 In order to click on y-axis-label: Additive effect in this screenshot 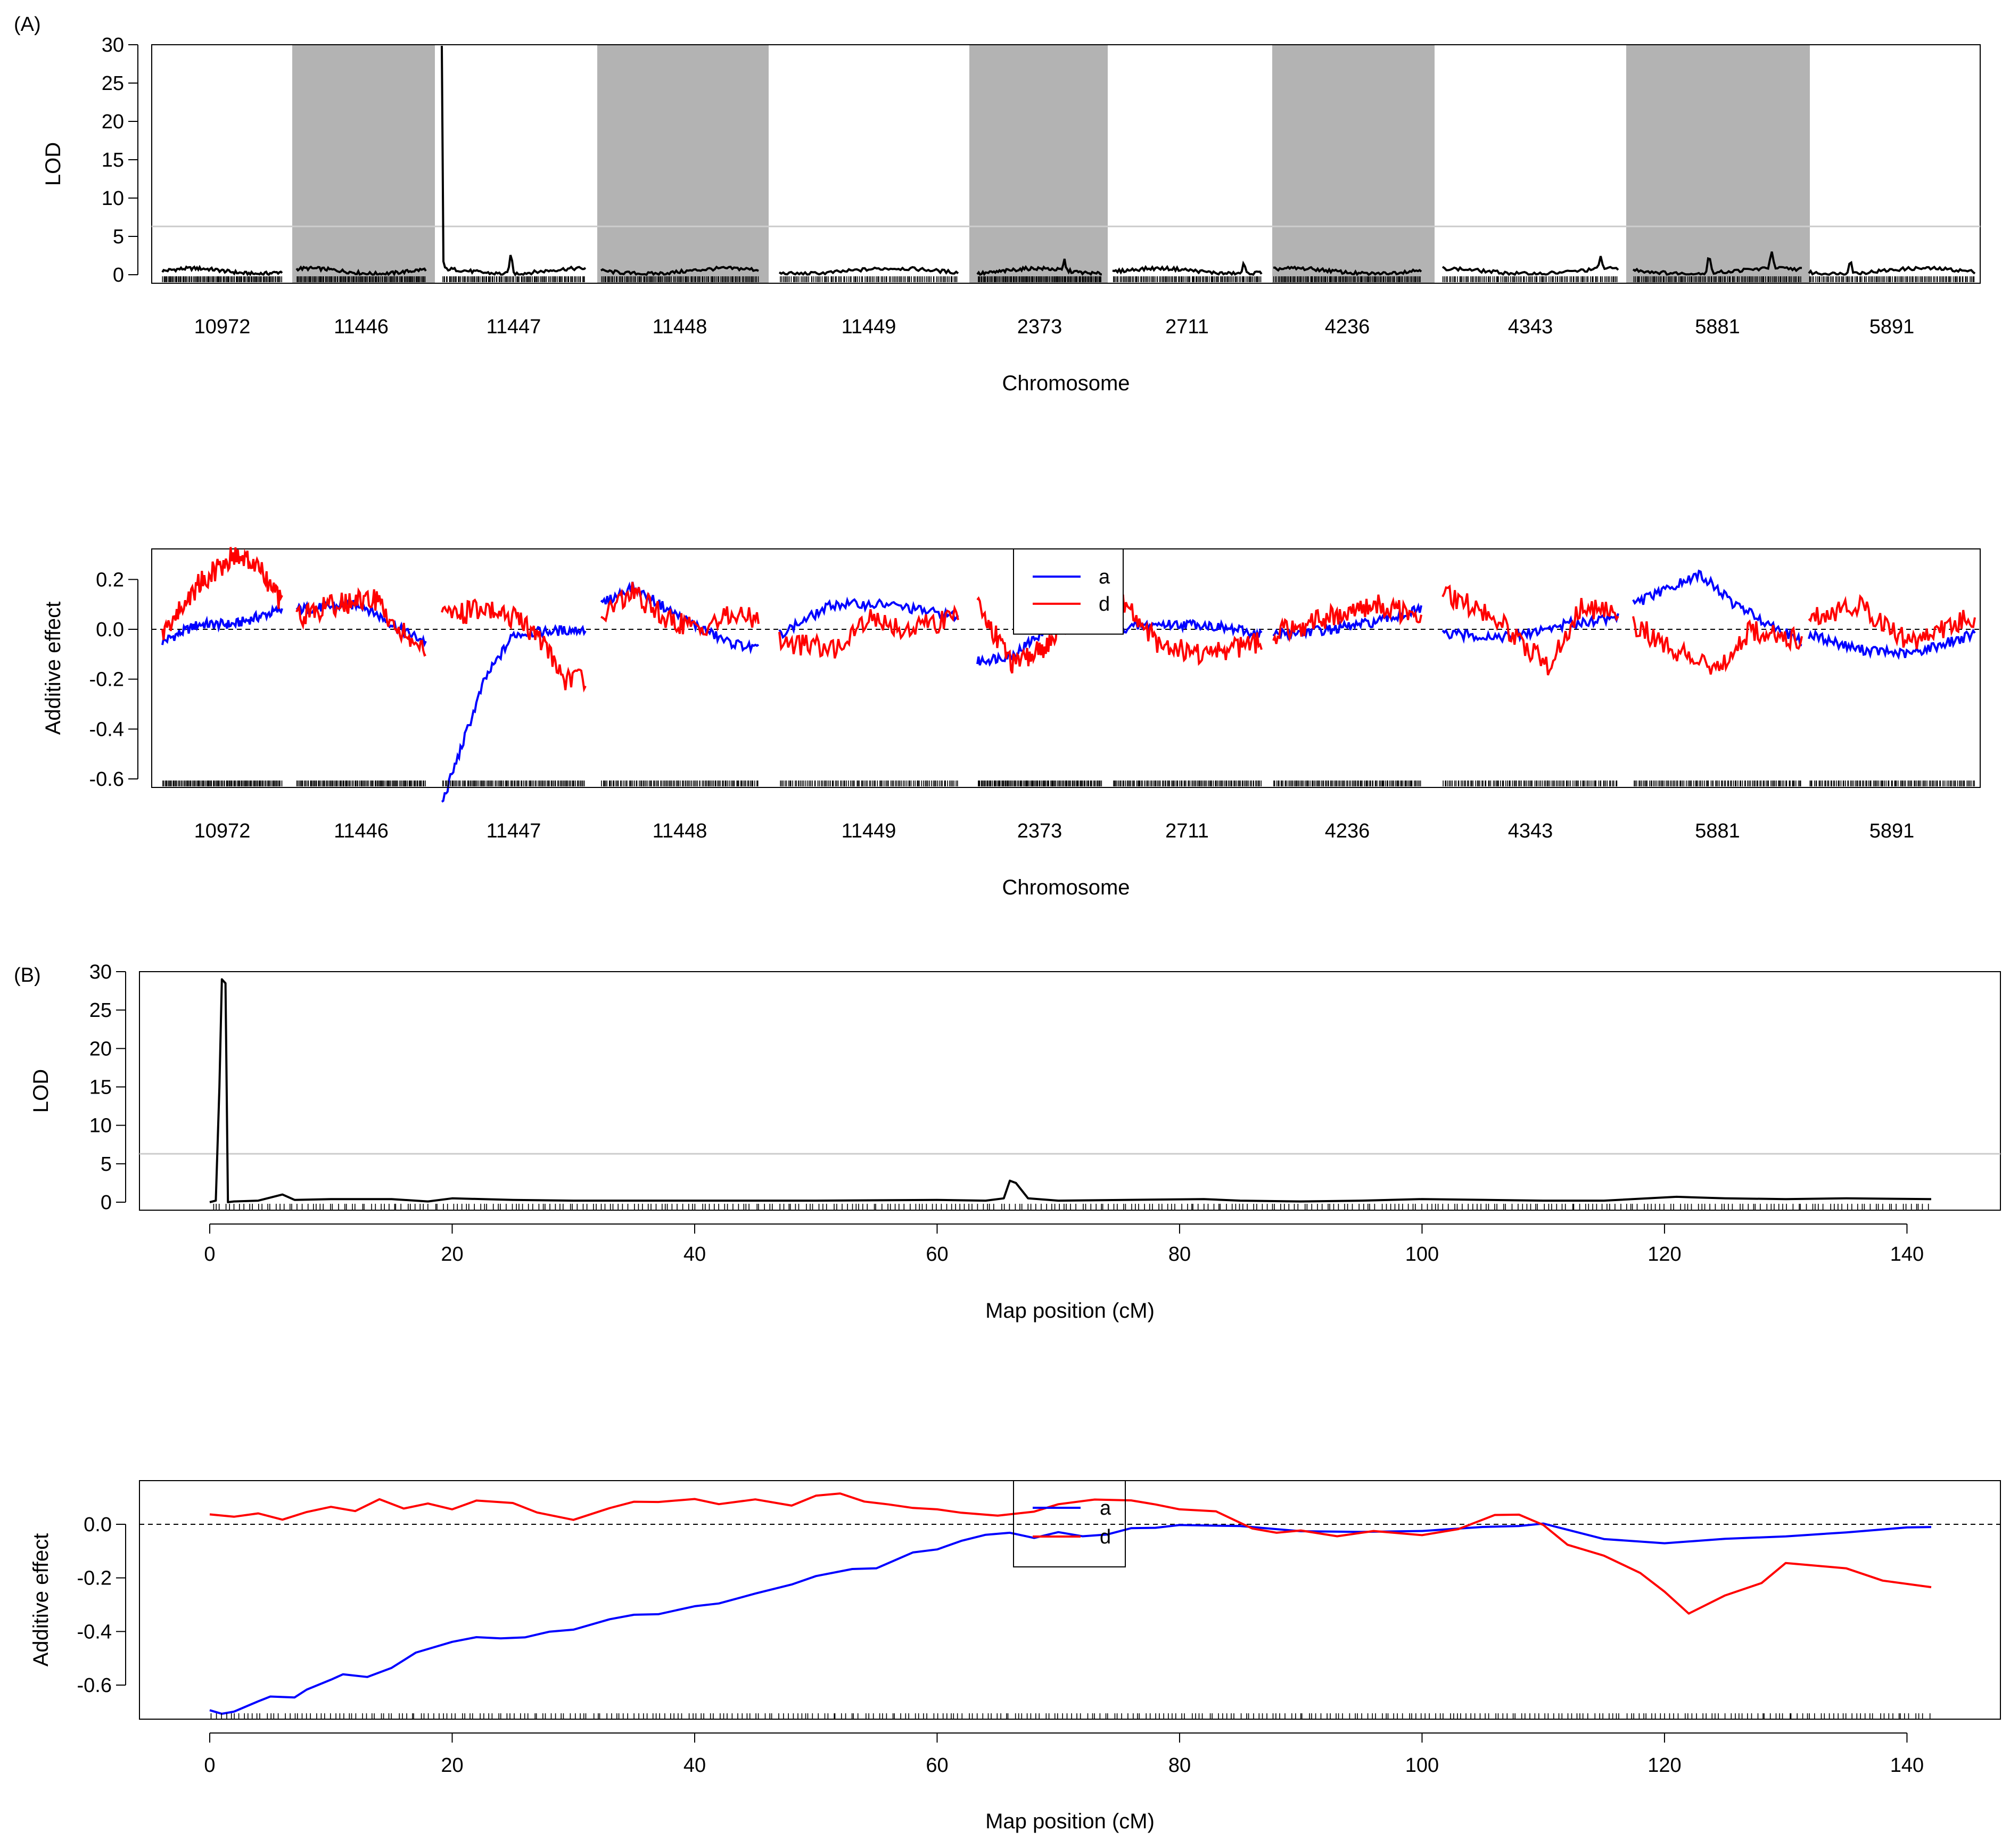, I will do `click(54, 668)`.